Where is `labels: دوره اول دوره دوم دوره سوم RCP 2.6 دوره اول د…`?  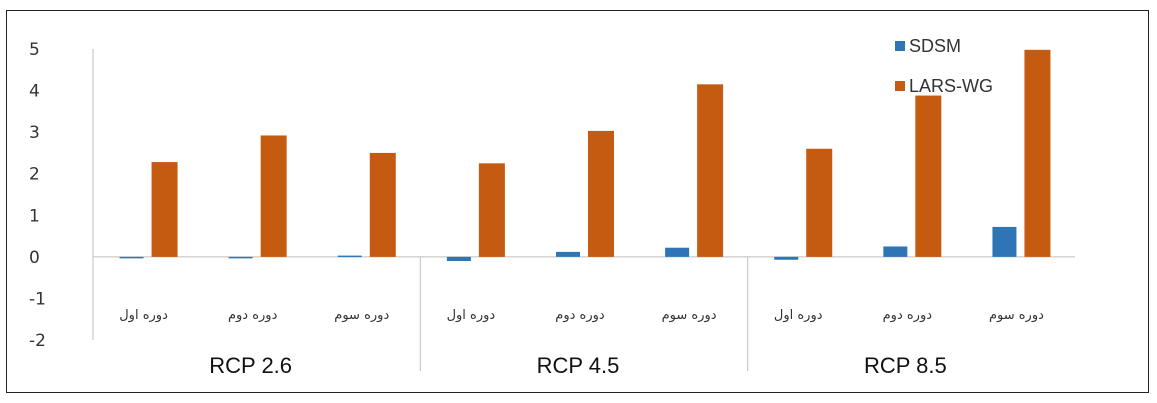
labels: دوره اول دوره دوم دوره سوم RCP 2.6 دوره اول د… is located at coordinates (581, 343).